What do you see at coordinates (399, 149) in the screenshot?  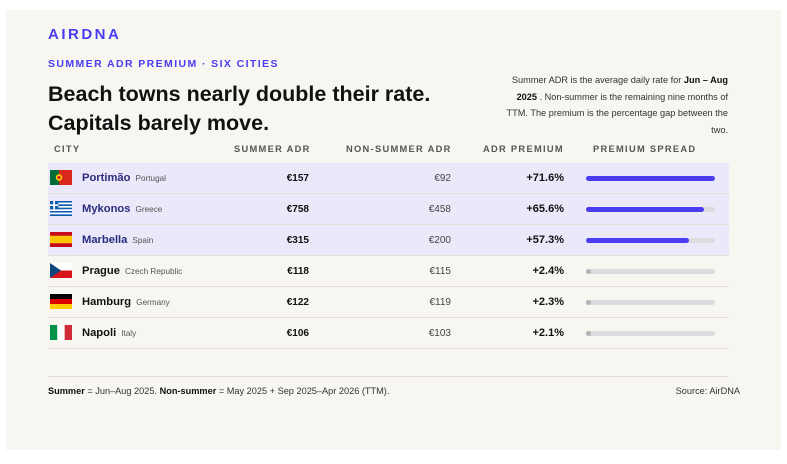 I see `col-header-nonsummer: NON-SUMMER ADR` at bounding box center [399, 149].